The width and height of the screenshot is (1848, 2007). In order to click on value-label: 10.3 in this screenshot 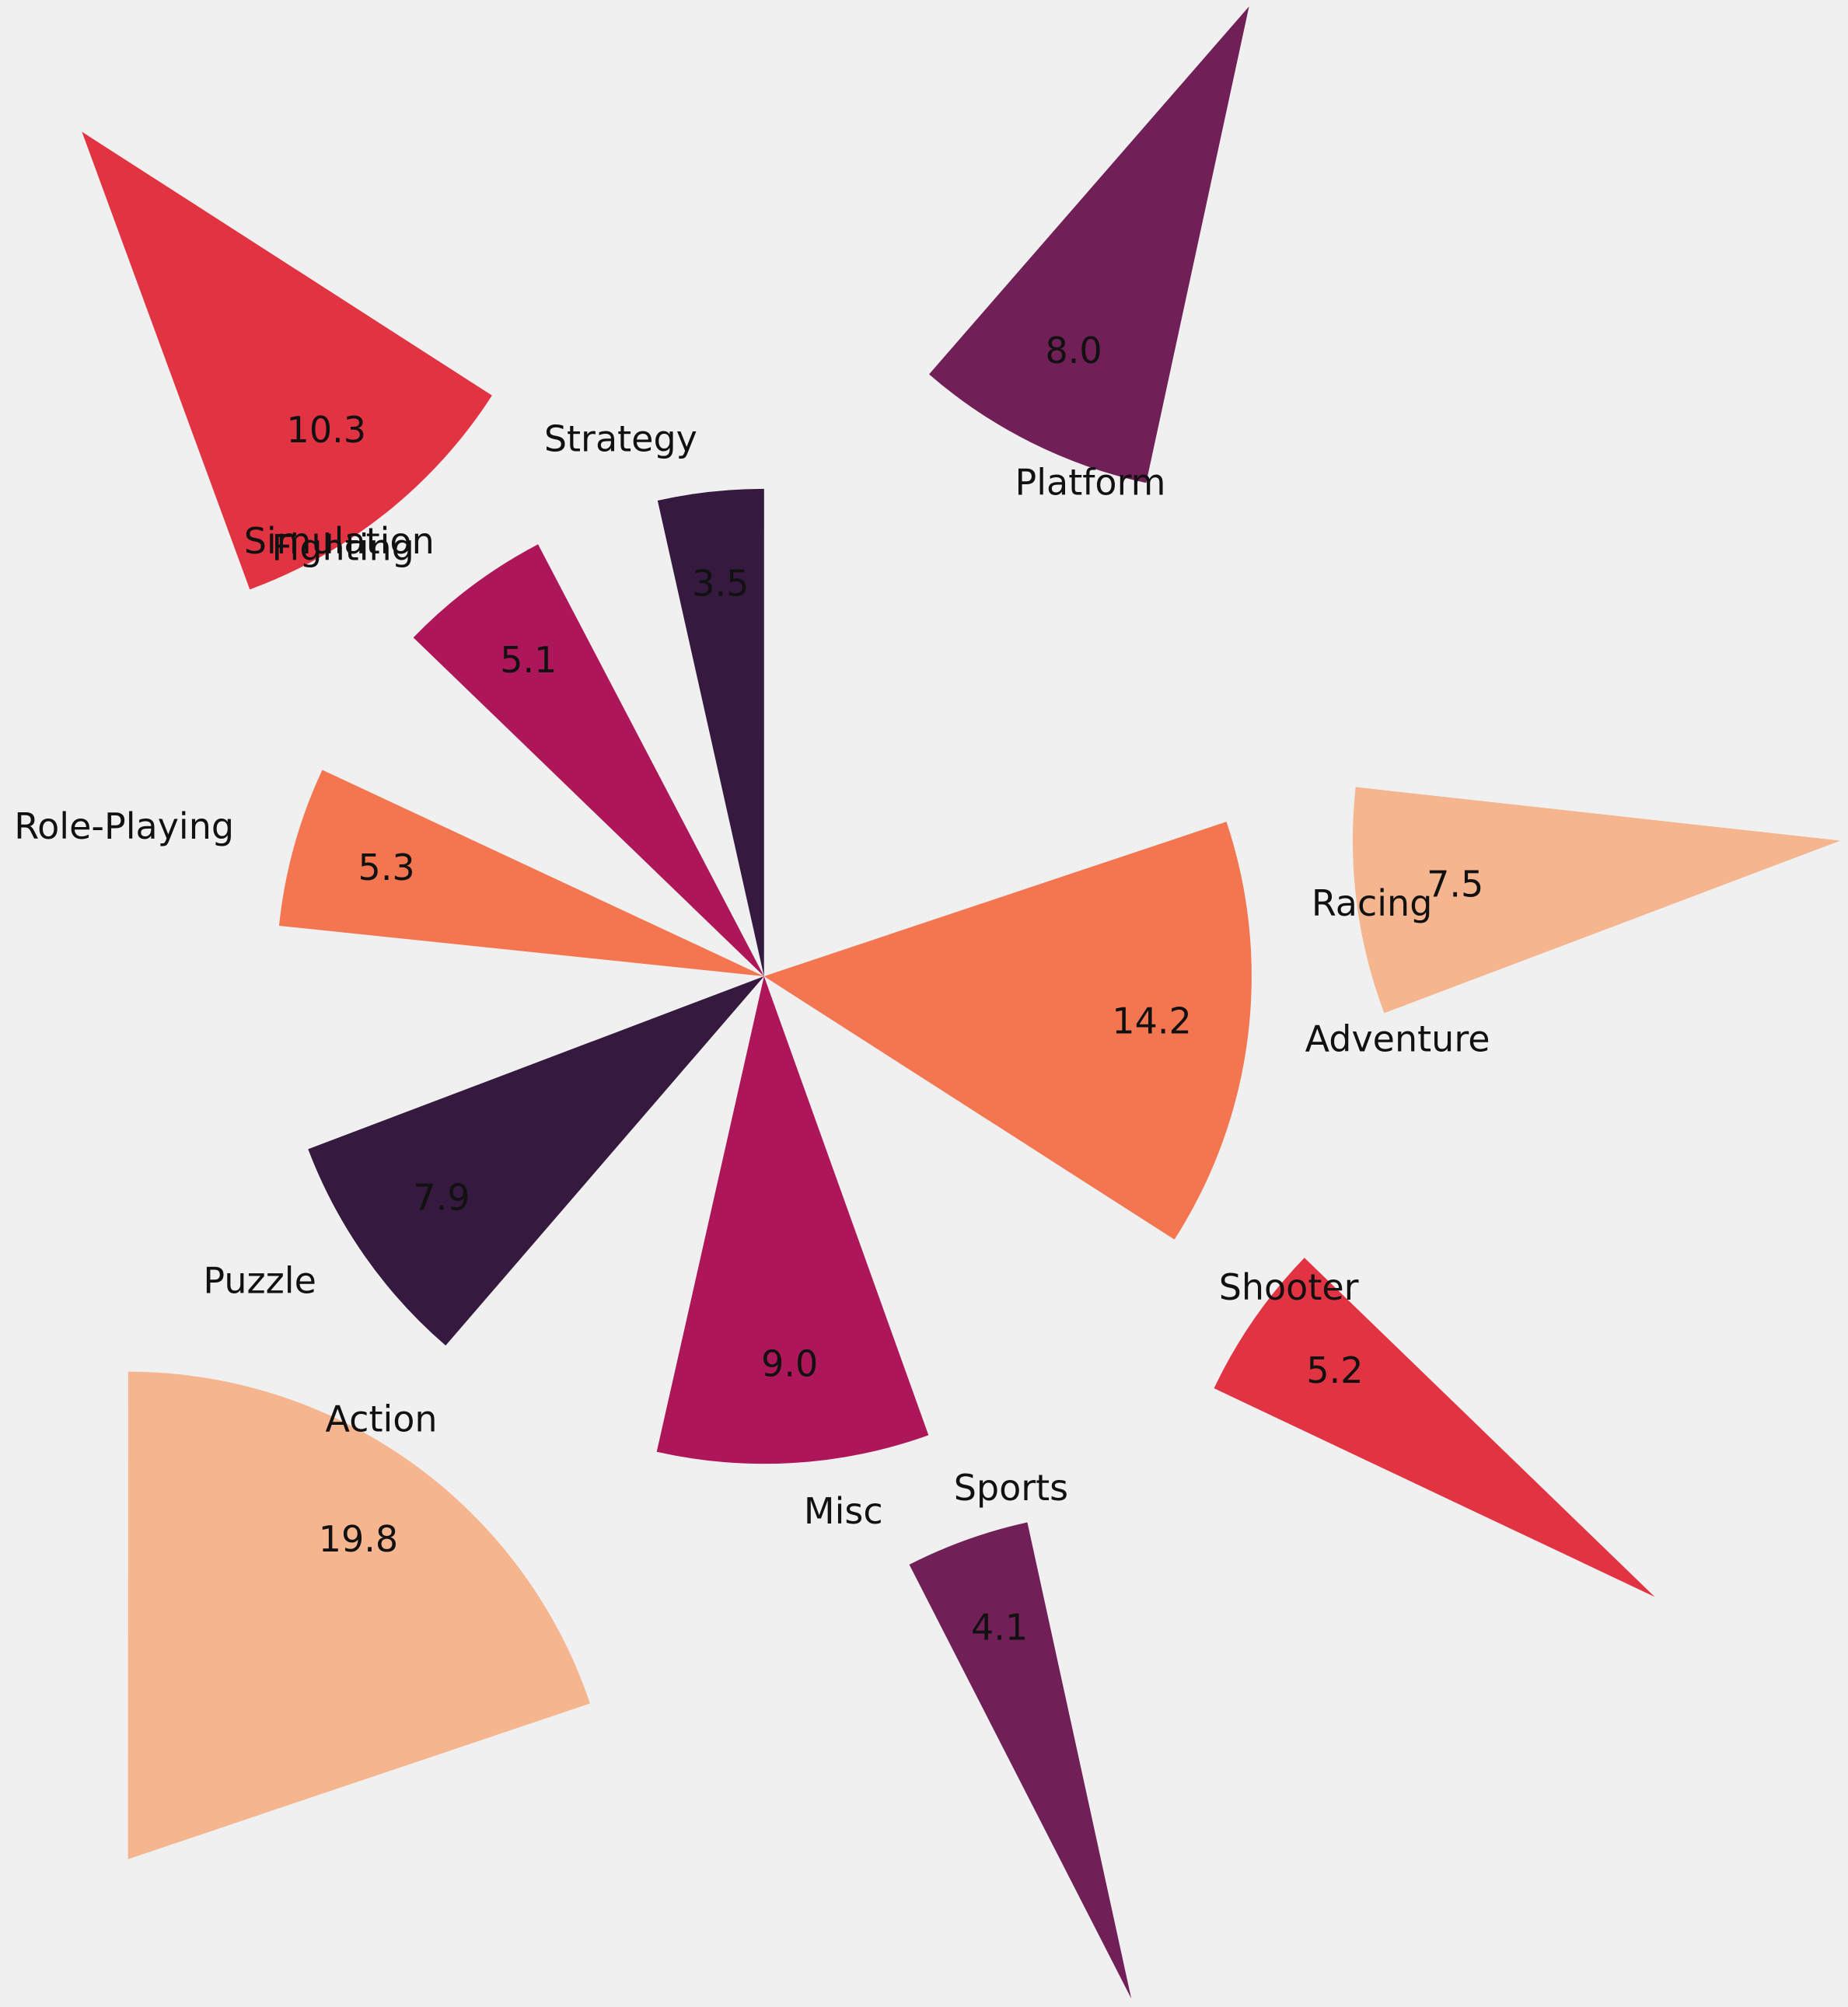, I will do `click(326, 430)`.